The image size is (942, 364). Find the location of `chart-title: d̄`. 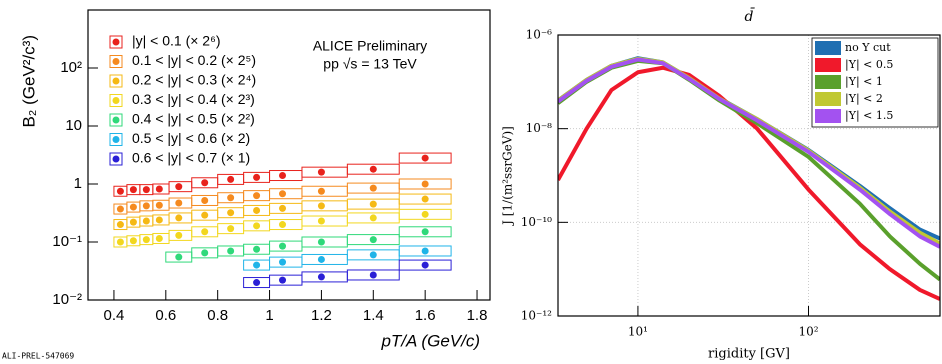

chart-title: d̄ is located at coordinates (750, 16).